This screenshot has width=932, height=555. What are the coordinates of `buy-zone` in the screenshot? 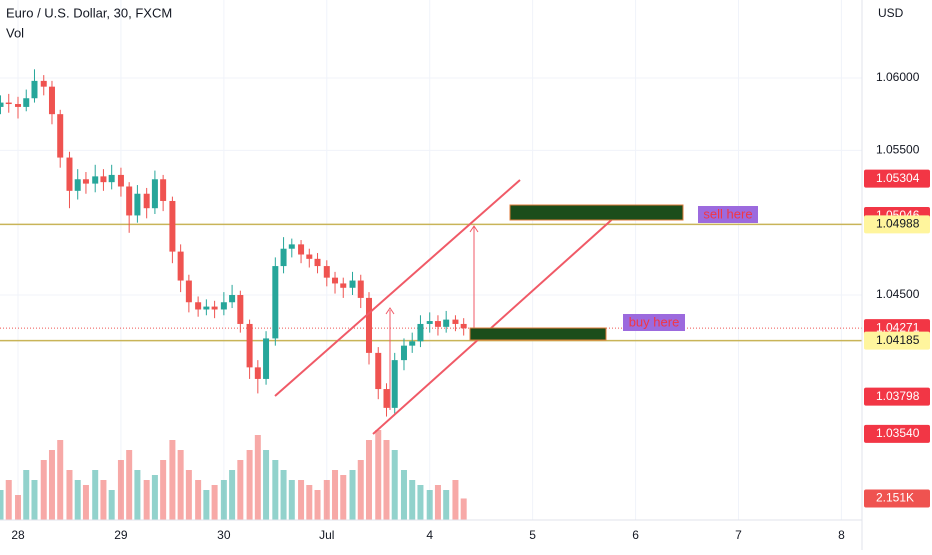 It's located at (538, 334).